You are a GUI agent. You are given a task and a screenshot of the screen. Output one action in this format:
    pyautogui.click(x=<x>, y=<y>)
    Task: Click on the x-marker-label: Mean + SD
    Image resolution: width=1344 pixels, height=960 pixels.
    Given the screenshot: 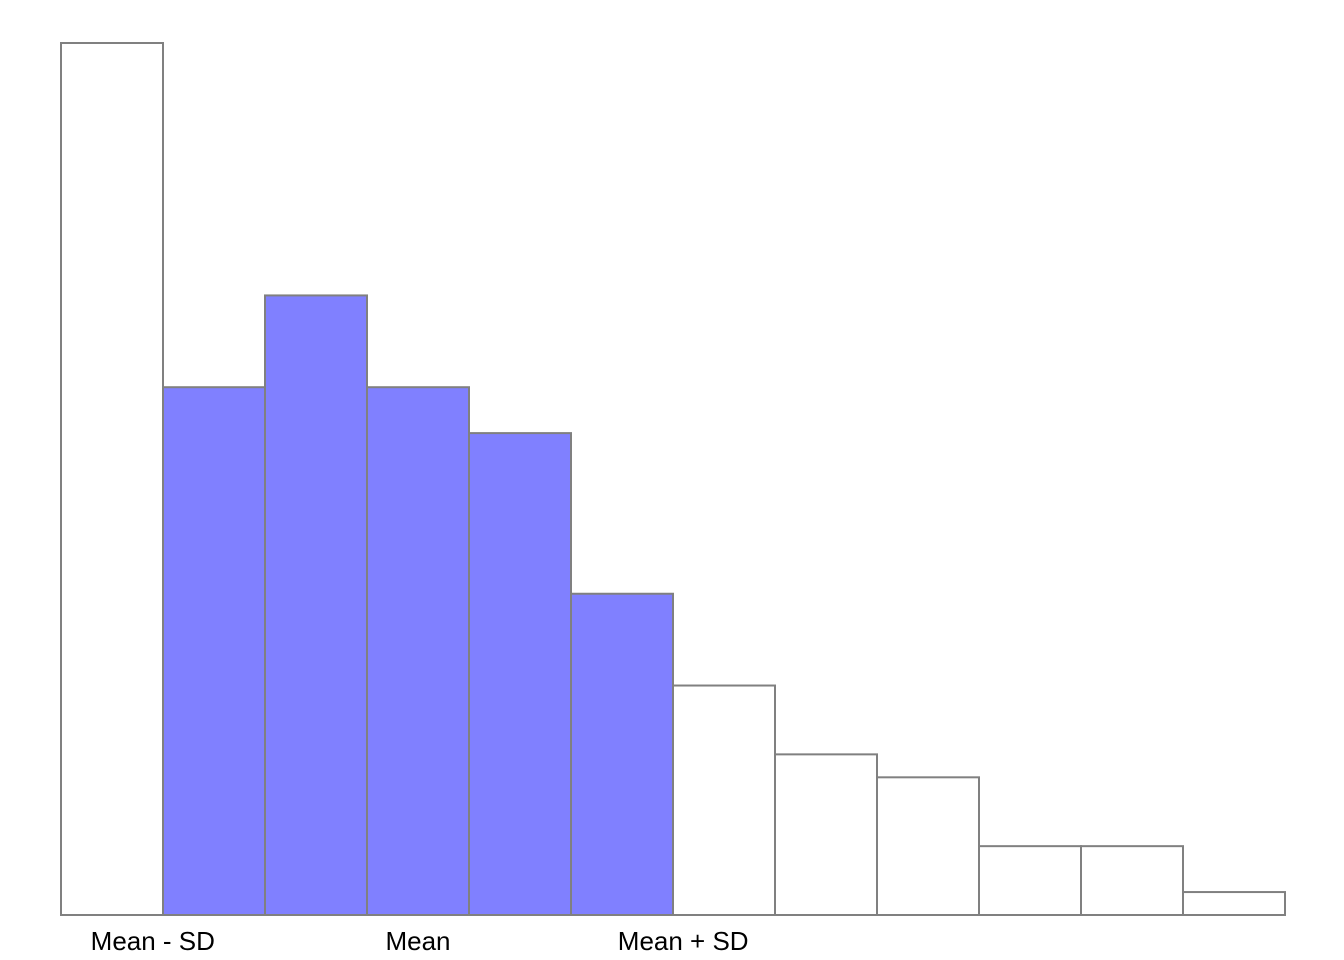 What is the action you would take?
    pyautogui.click(x=683, y=941)
    